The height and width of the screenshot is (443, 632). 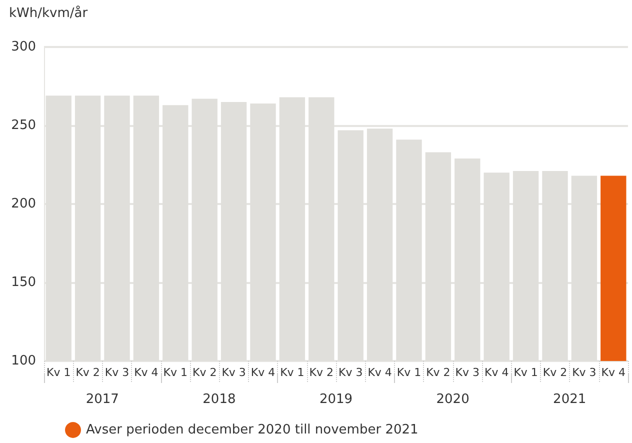 What do you see at coordinates (102, 399) in the screenshot?
I see `text: 2017` at bounding box center [102, 399].